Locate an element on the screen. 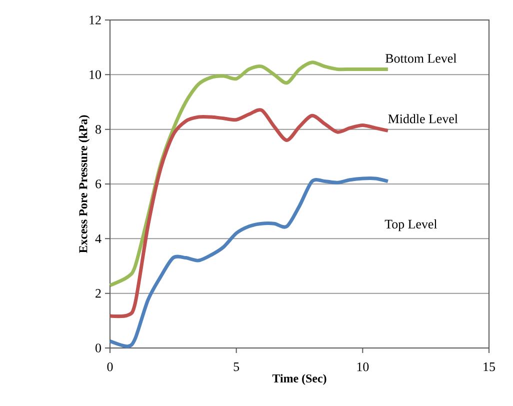 This screenshot has width=513, height=406. series-label: Bottom Level is located at coordinates (421, 58).